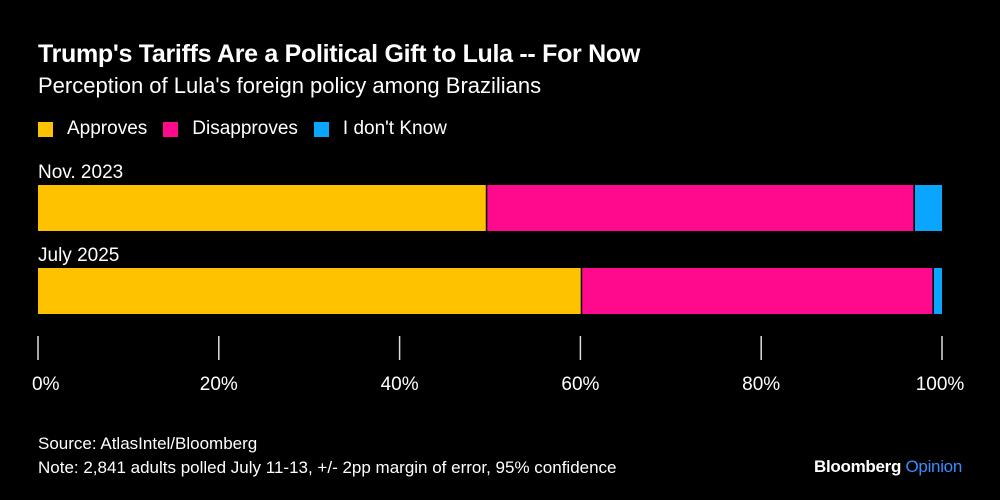 This screenshot has height=500, width=1000. Describe the element at coordinates (928, 208) in the screenshot. I see `bar-i-don-t-know-nov-2023` at that location.